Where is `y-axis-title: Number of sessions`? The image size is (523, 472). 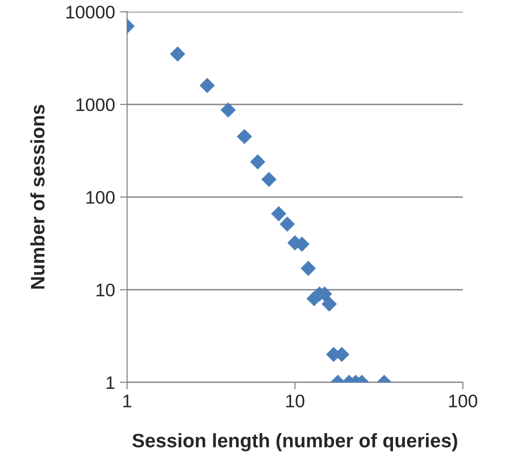 y-axis-title: Number of sessions is located at coordinates (37, 196).